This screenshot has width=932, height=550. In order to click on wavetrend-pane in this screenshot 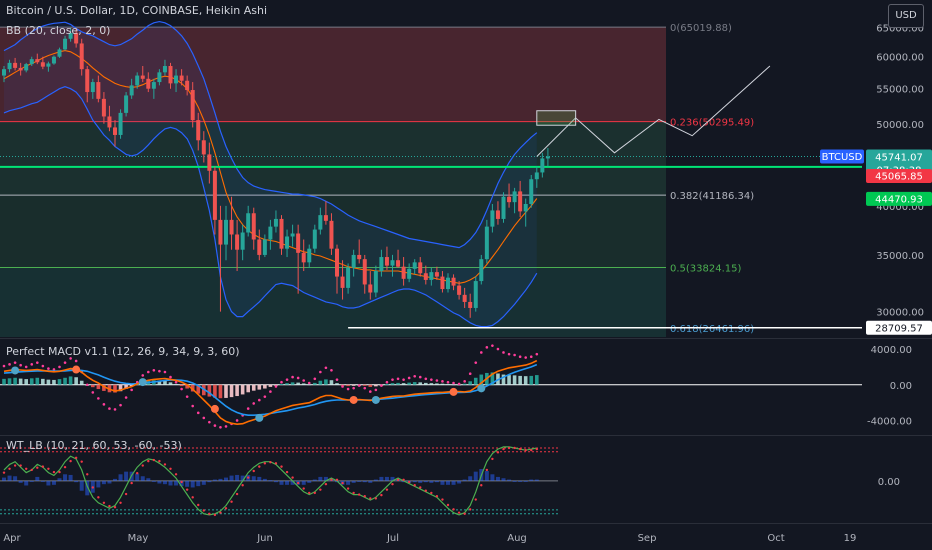, I will do `click(466, 485)`.